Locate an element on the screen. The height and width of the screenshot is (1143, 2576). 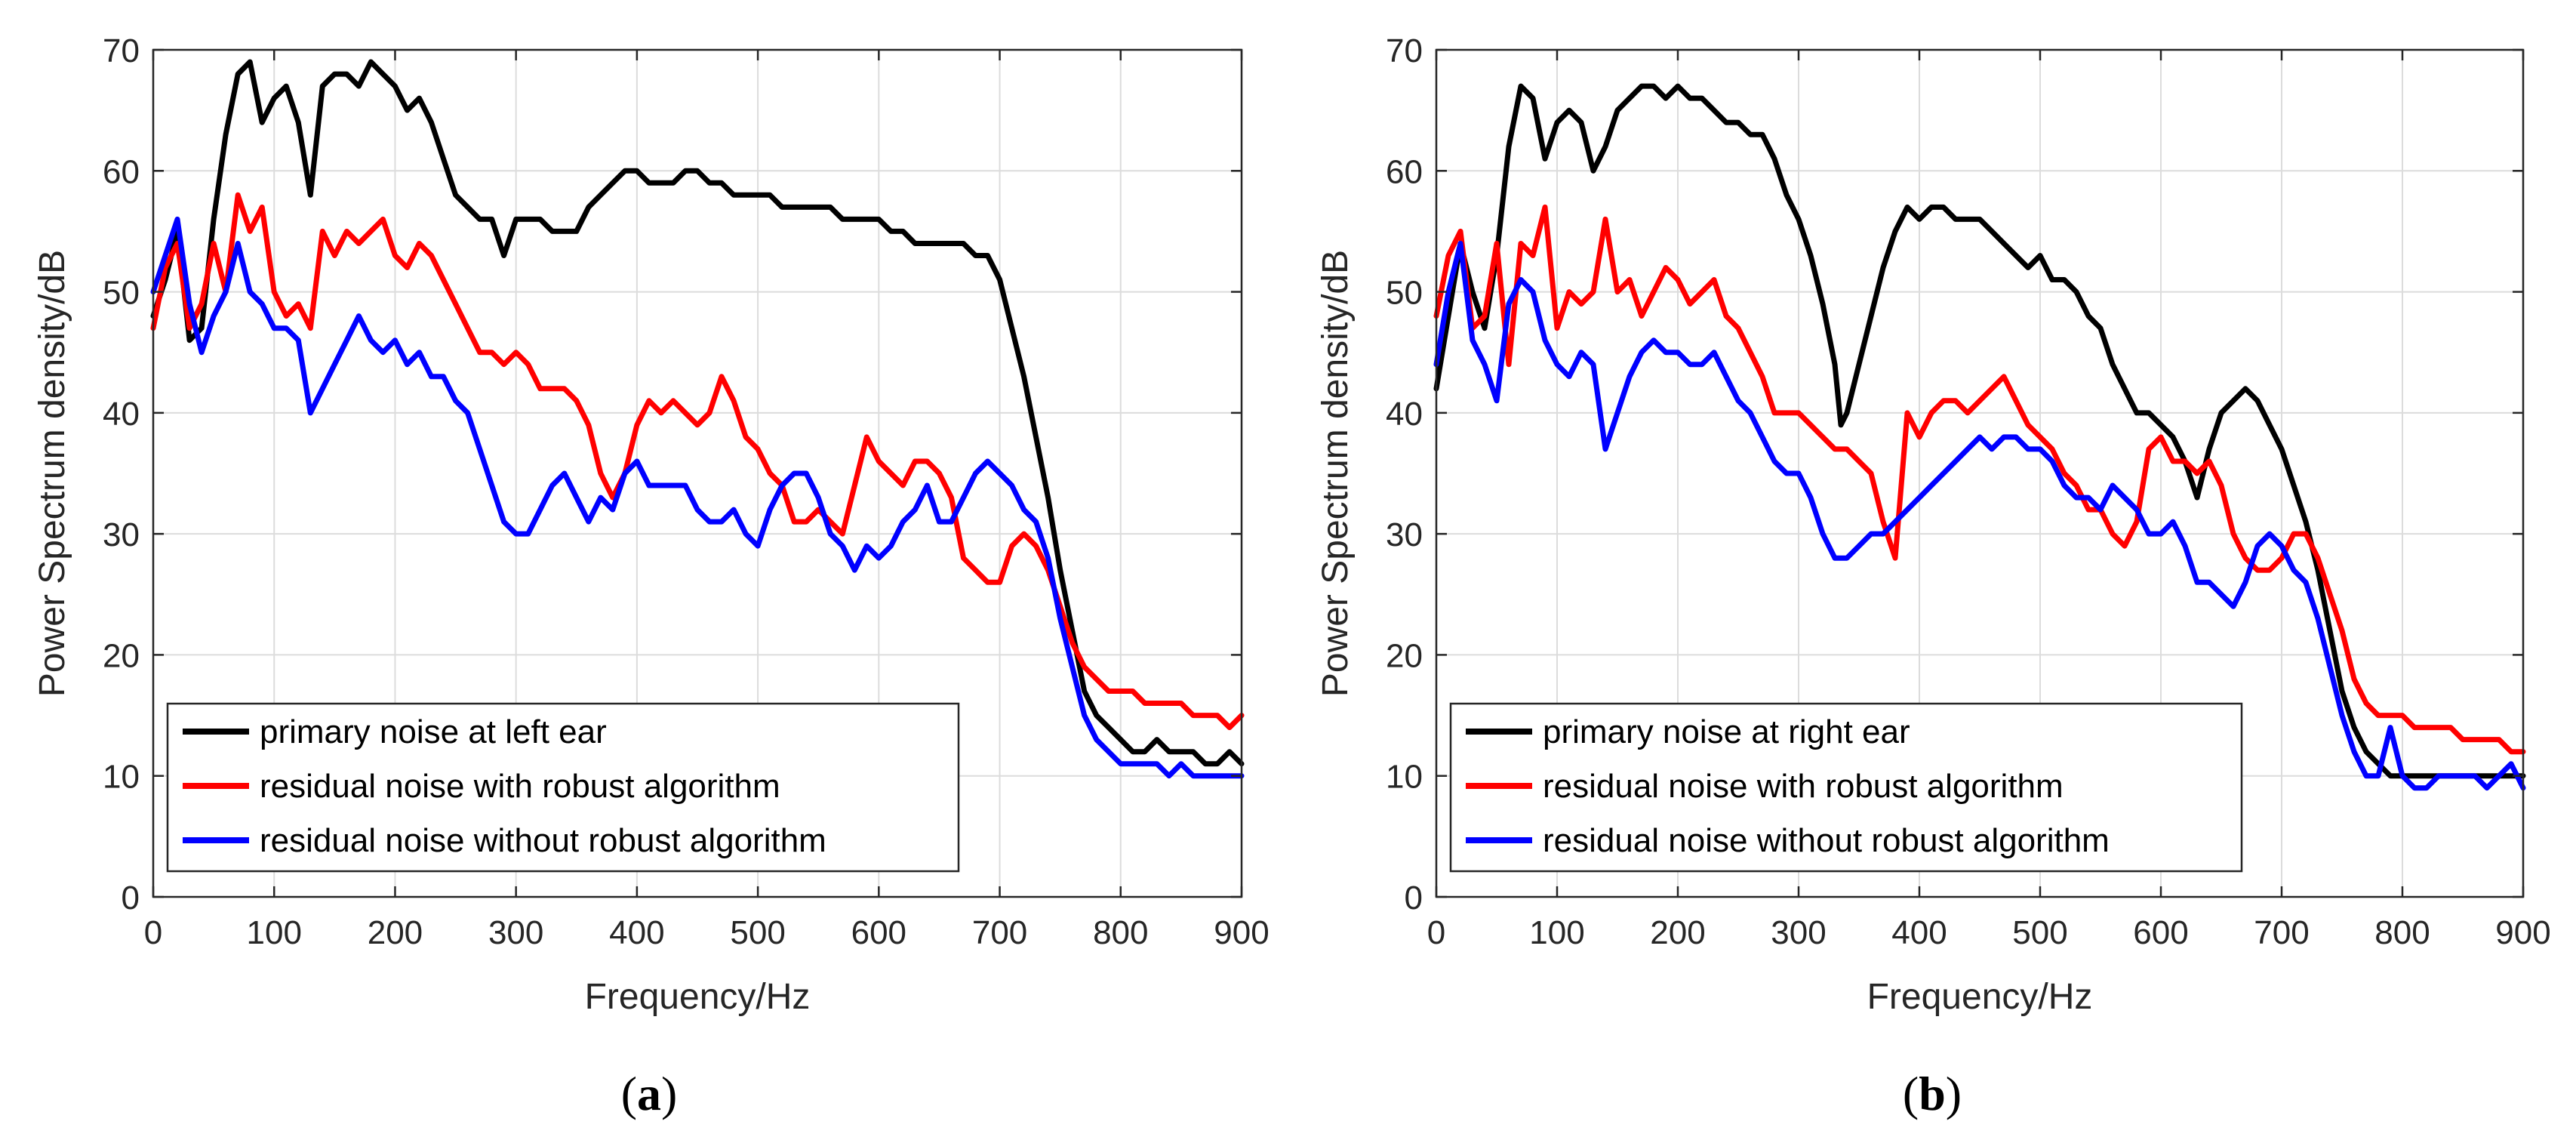
chart1-ytick-label: 60 is located at coordinates (1404, 171).